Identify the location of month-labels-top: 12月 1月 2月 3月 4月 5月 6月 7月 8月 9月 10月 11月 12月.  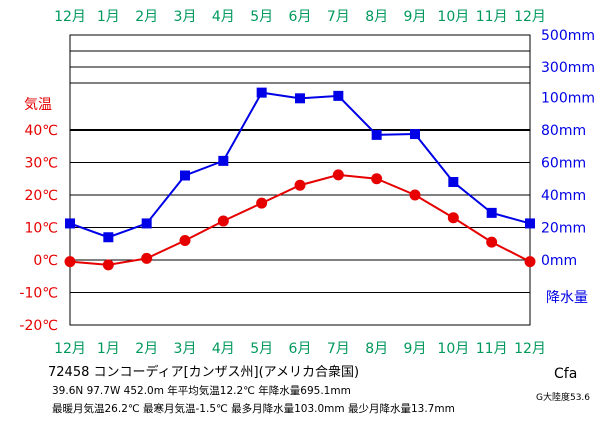
(300, 17).